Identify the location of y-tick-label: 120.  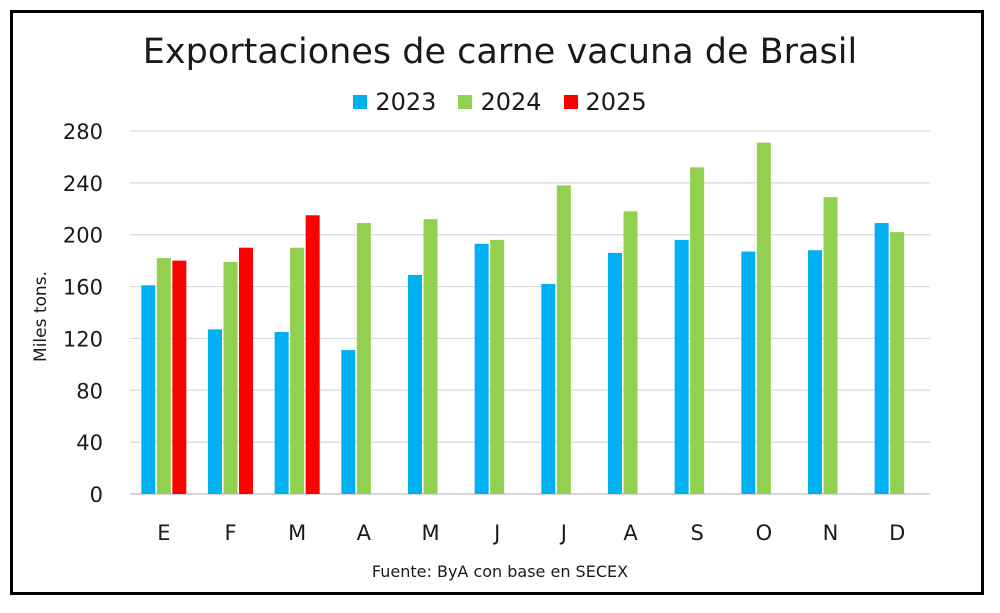
(83, 339).